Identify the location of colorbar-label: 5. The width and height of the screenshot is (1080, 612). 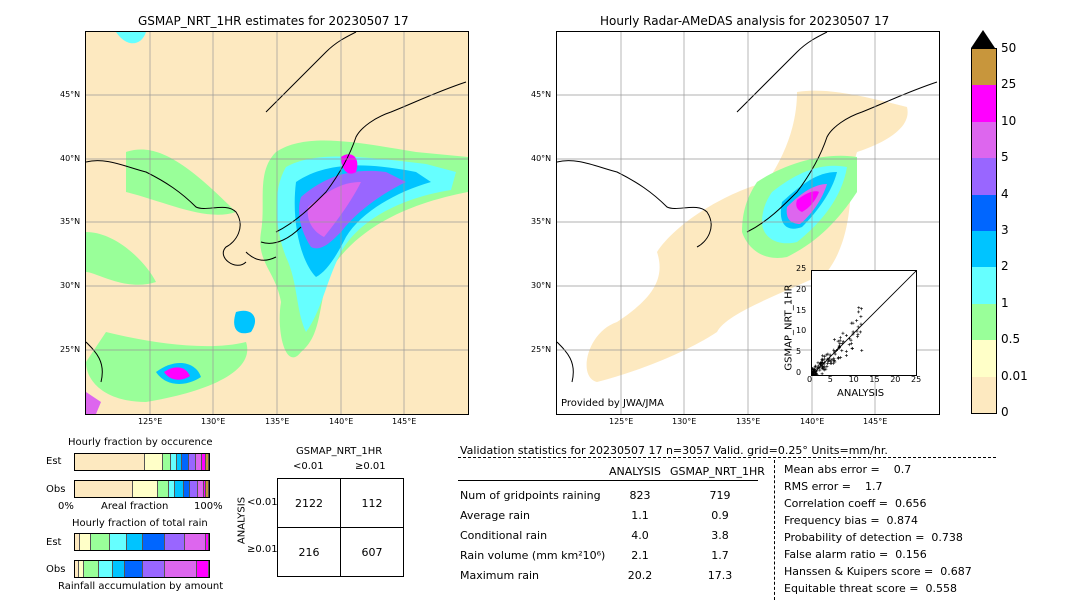
(1005, 157).